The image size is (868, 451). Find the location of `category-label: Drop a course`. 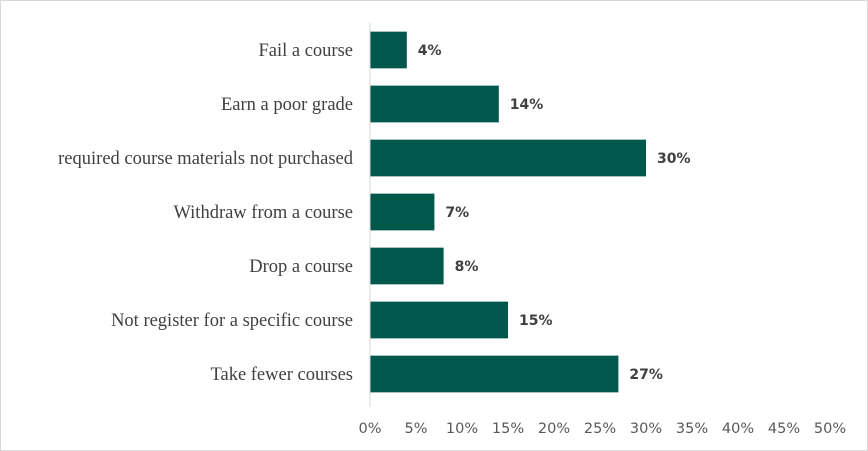

category-label: Drop a course is located at coordinates (301, 267).